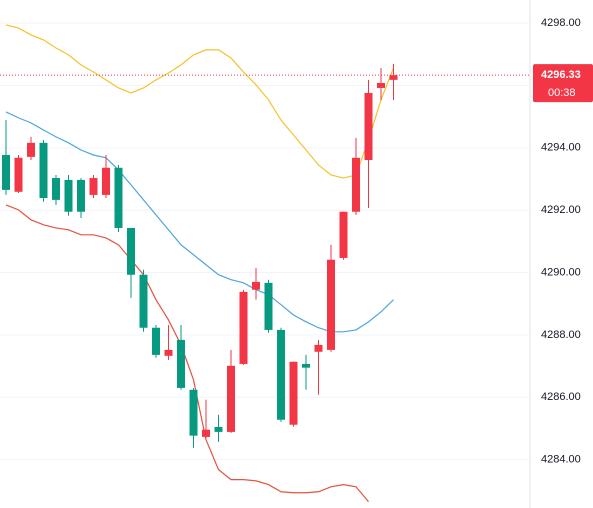  Describe the element at coordinates (561, 210) in the screenshot. I see `y-tick-label: 4292.00` at that location.